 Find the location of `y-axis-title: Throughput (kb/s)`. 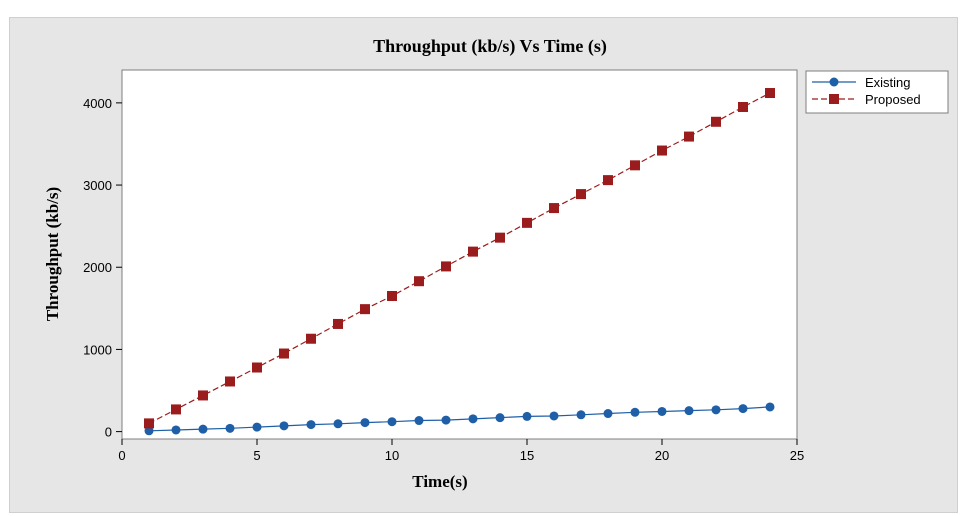

y-axis-title: Throughput (kb/s) is located at coordinates (52, 254).